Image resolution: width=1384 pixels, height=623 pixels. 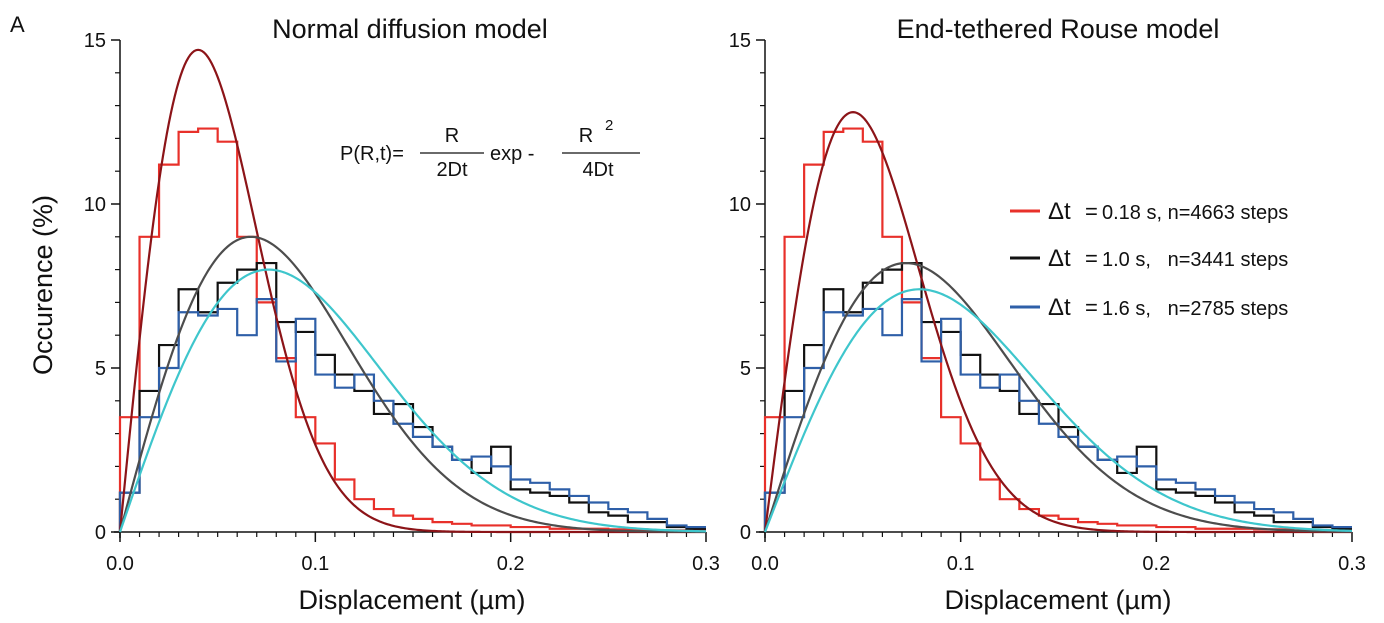 What do you see at coordinates (17, 24) in the screenshot?
I see `panel-label: A` at bounding box center [17, 24].